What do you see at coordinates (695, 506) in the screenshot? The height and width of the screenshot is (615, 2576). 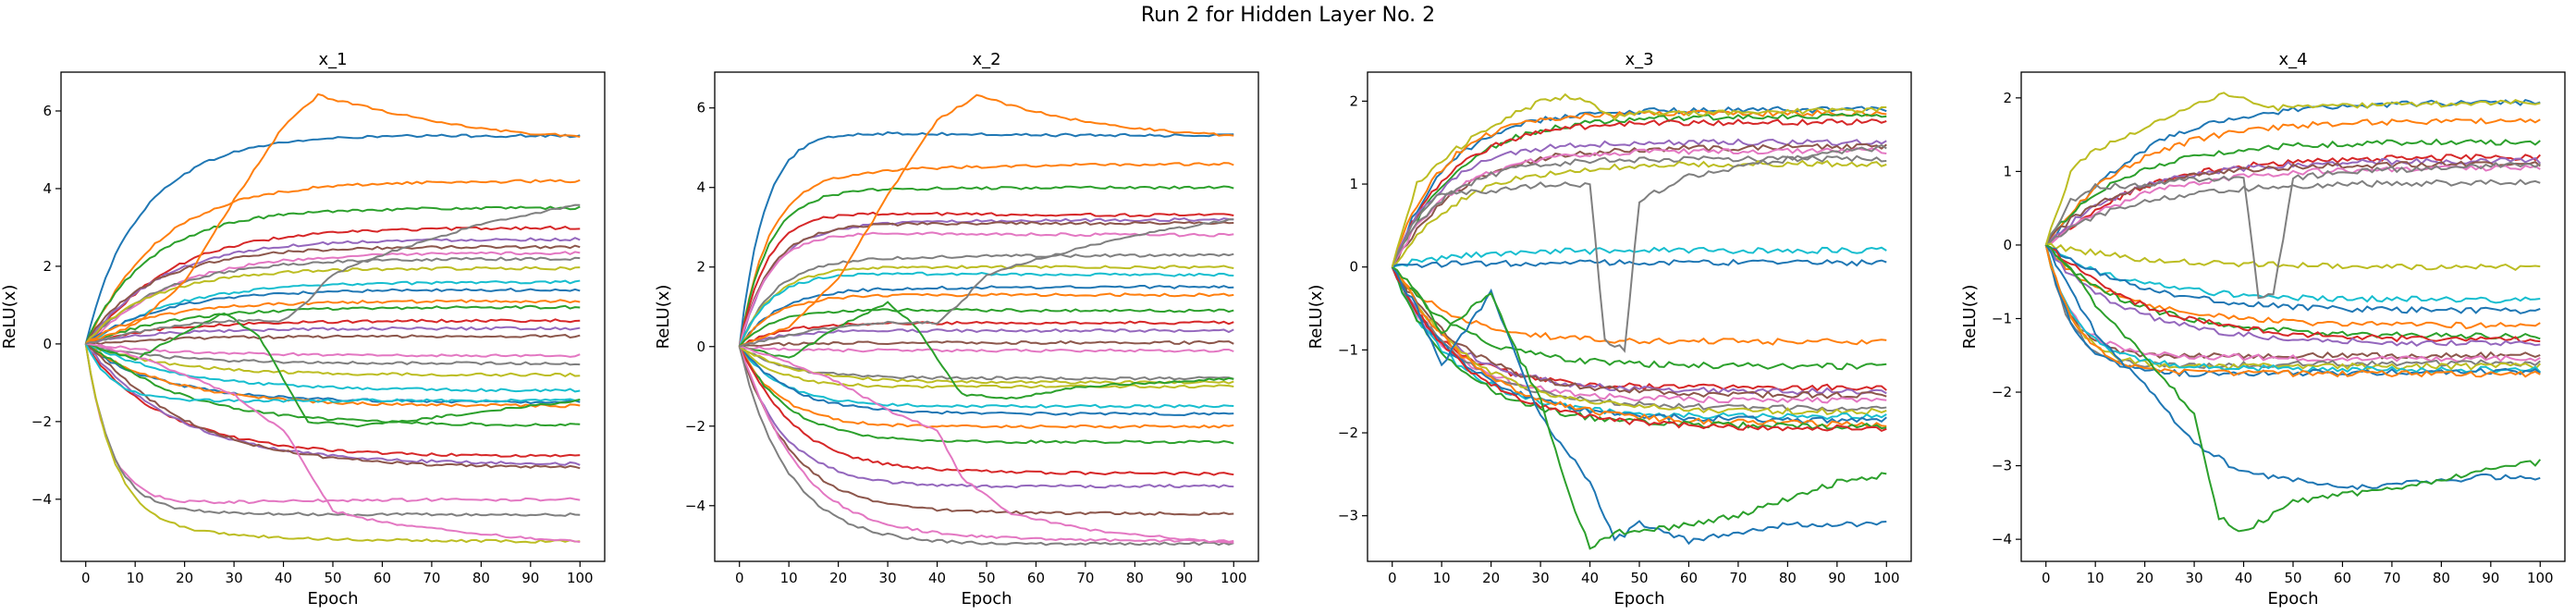 I see `y-tick-label: −4` at bounding box center [695, 506].